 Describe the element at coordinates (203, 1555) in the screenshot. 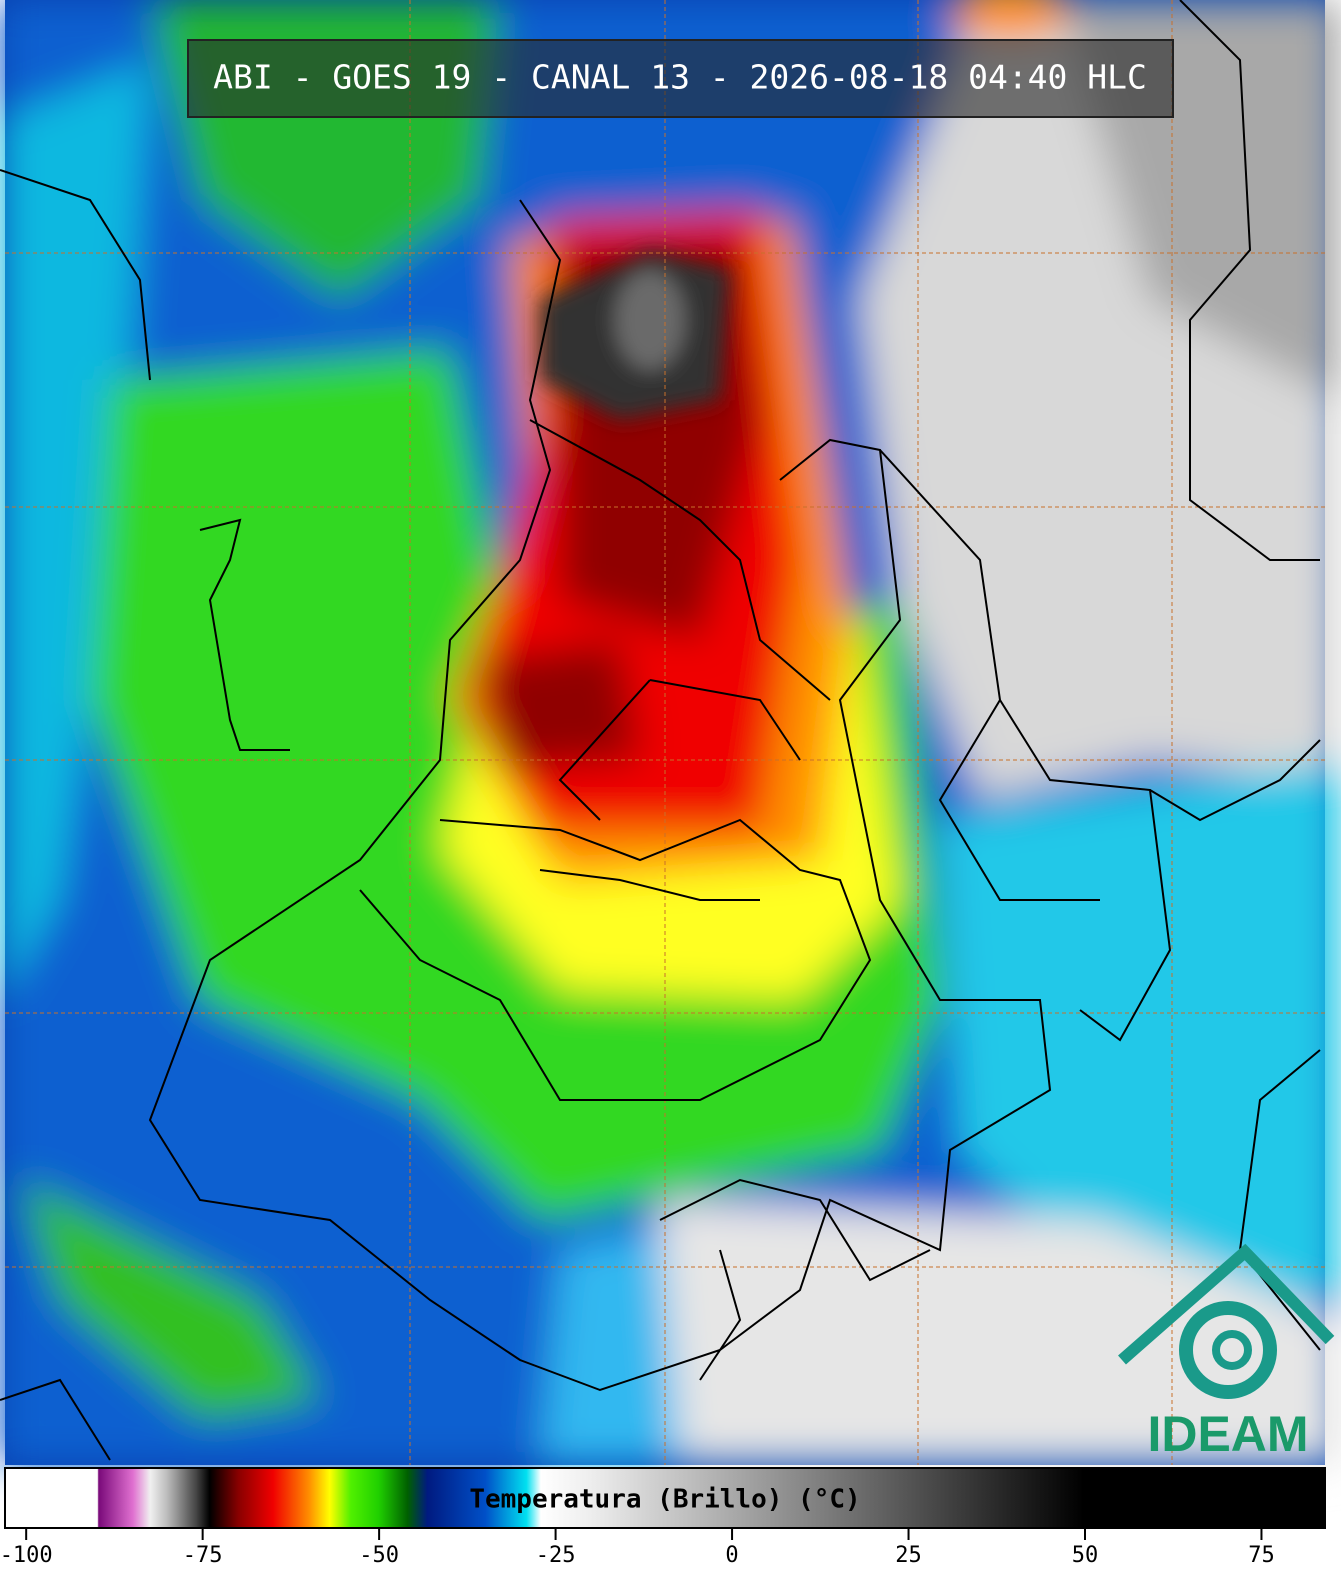

I see `tick-label: -75` at that location.